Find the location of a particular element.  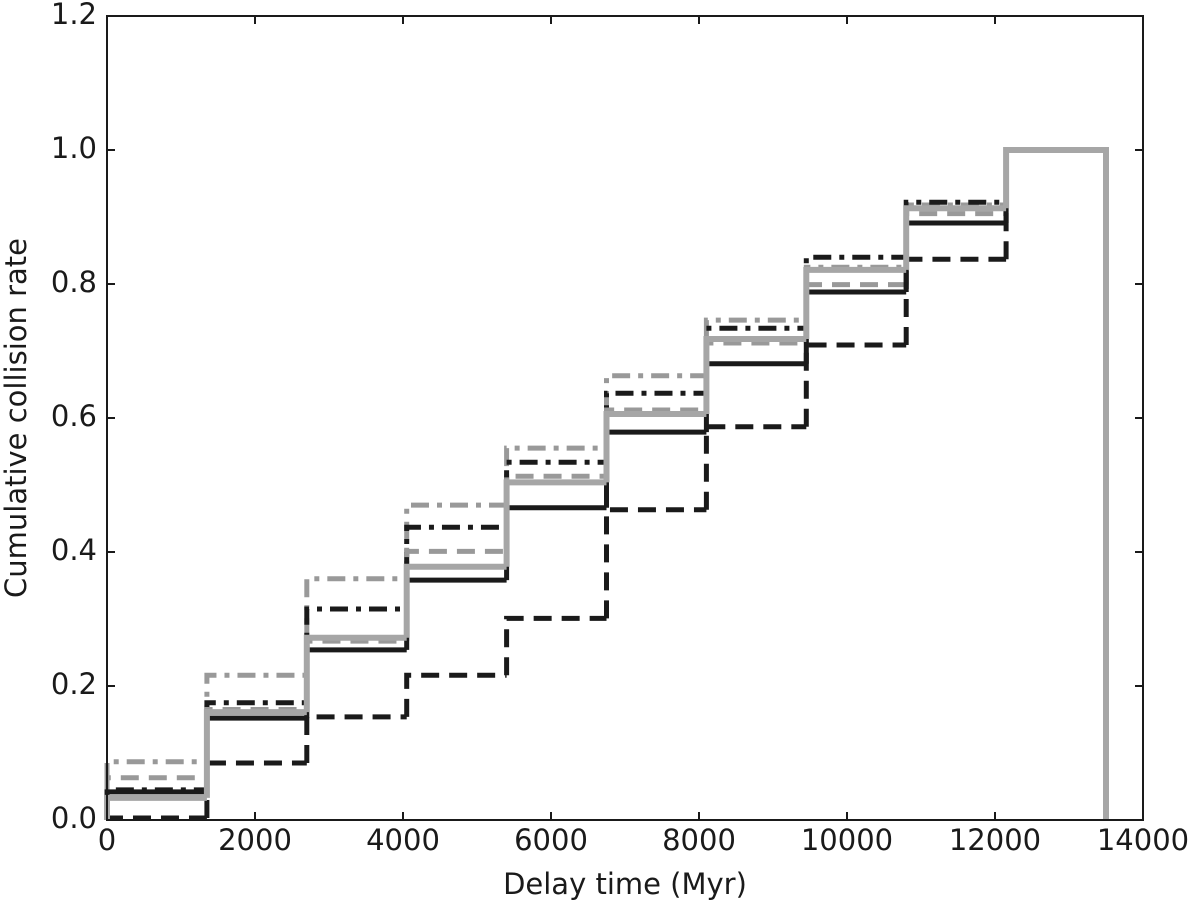

y-tick-label: 0.8 is located at coordinates (74, 282).